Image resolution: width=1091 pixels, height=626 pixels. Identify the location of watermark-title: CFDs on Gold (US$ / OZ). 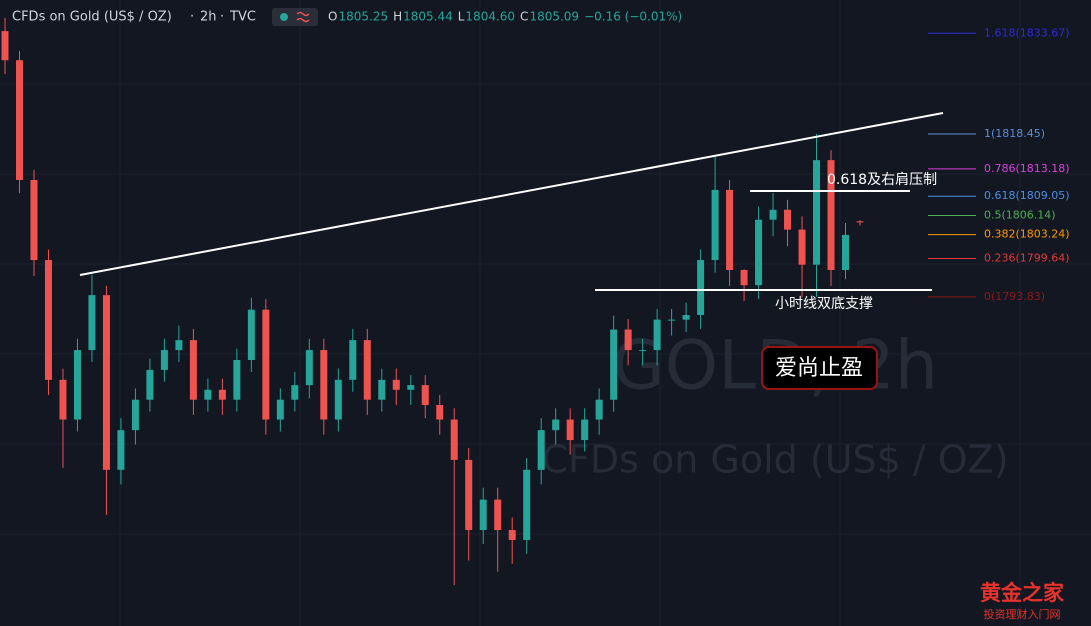
(774, 460).